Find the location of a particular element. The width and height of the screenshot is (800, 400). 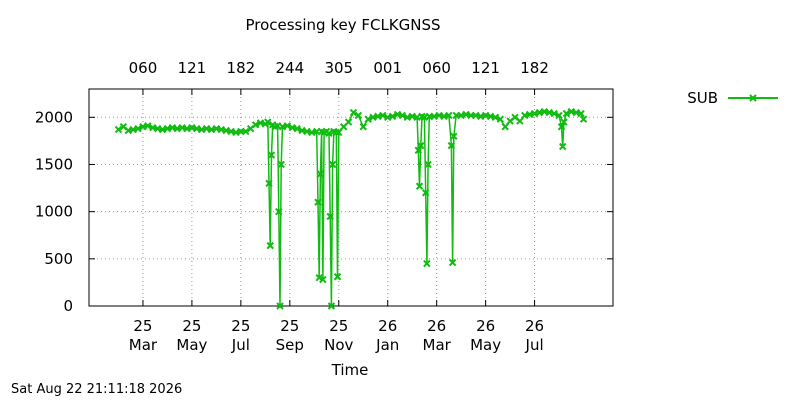

top-tick-label: 305 is located at coordinates (338, 68).